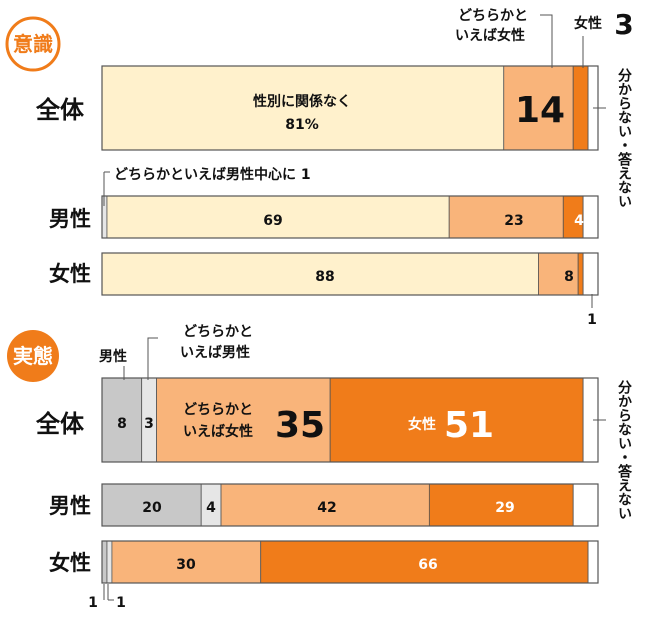  Describe the element at coordinates (152, 358) in the screenshot. I see `leader-line-somewhat-male` at that location.